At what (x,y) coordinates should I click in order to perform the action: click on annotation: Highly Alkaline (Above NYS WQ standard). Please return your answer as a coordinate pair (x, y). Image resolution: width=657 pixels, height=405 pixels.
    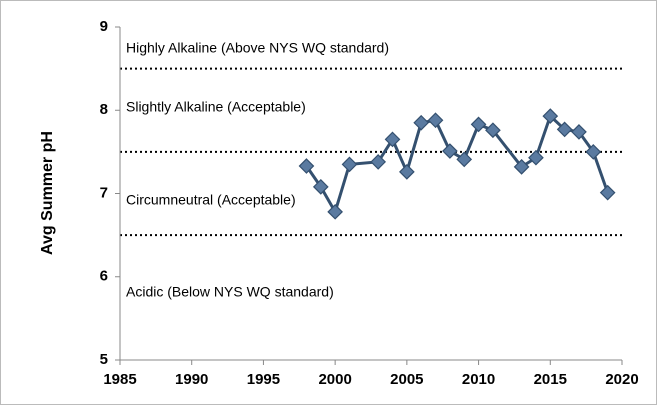
    Looking at the image, I should click on (257, 48).